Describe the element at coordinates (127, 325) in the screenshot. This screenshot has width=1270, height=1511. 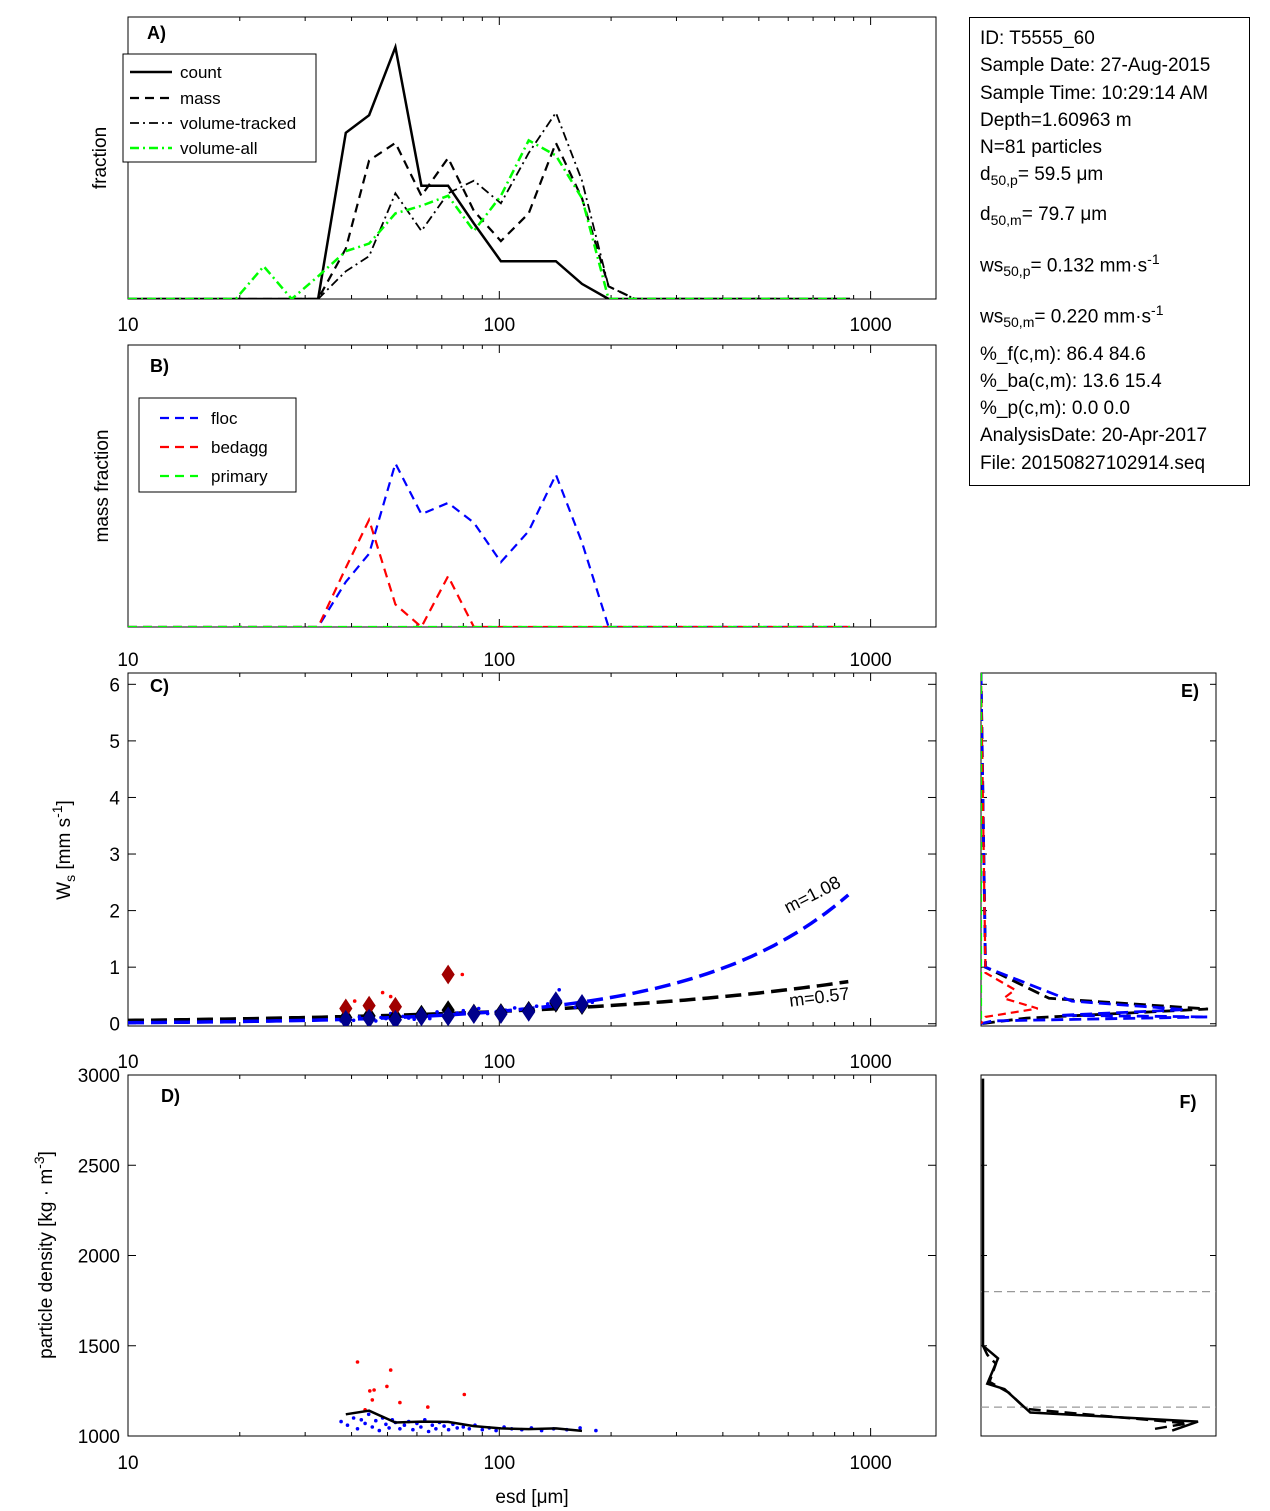
I see `panel-a-xtick-label: 10` at that location.